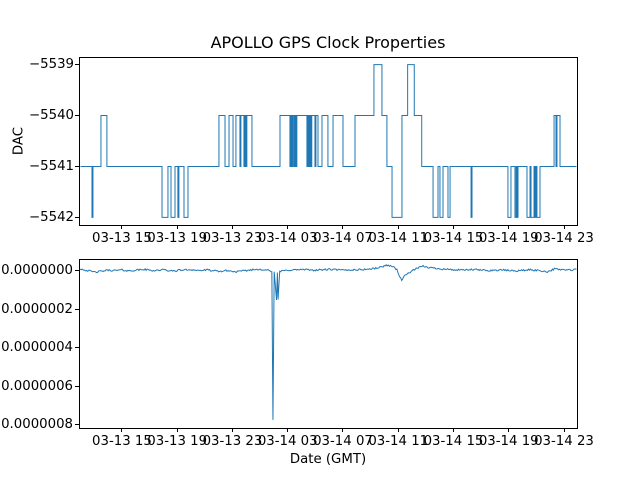 The image size is (640, 480). I want to click on y-tick-label: −5542, so click(51, 217).